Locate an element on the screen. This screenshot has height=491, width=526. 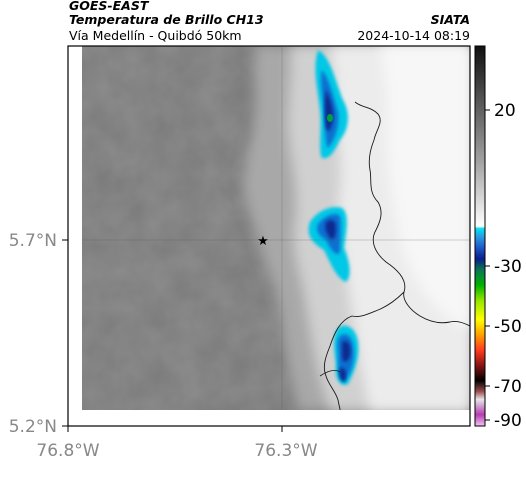
coastline-boundary is located at coordinates (412, 214).